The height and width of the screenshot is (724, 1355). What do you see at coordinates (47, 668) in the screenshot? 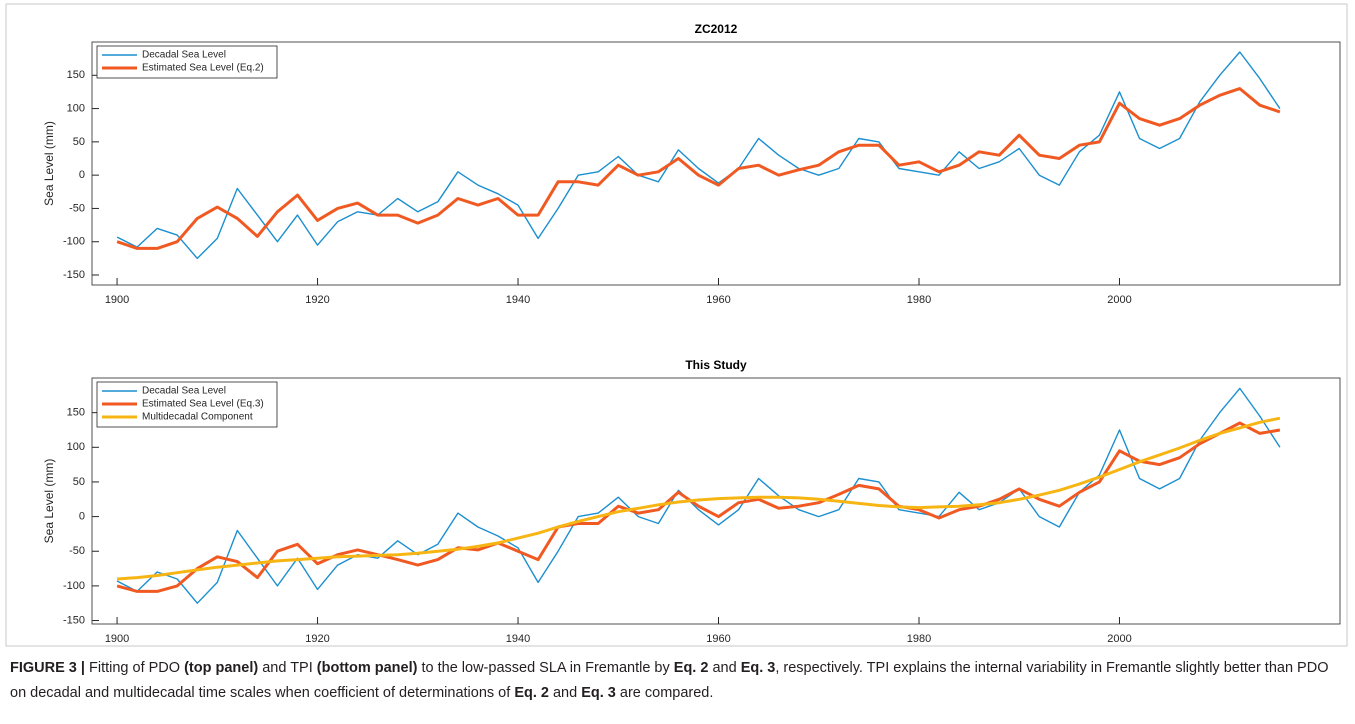
I see `caption-run: FIGURE 3 |` at bounding box center [47, 668].